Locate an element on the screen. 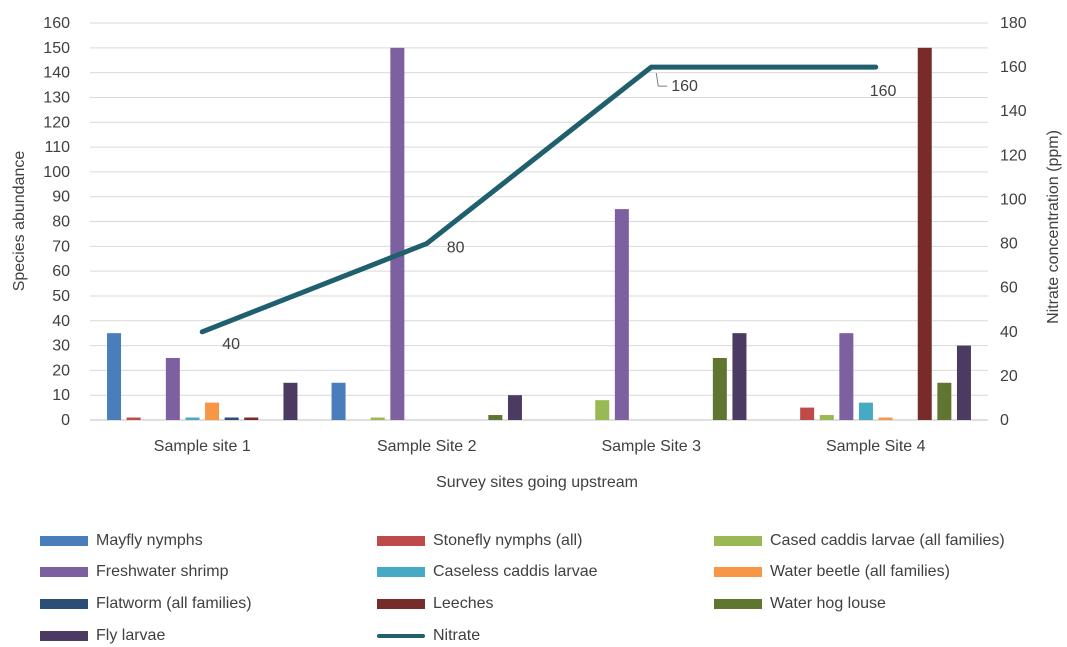 The image size is (1067, 647). y2-tick-label: 180 is located at coordinates (1013, 23).